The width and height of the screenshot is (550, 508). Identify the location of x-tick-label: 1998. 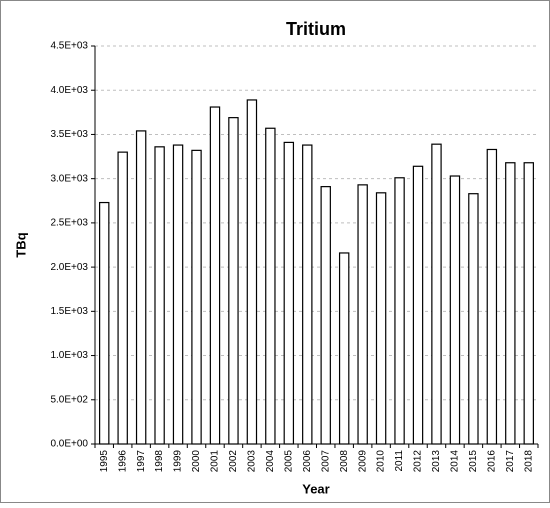
(159, 461).